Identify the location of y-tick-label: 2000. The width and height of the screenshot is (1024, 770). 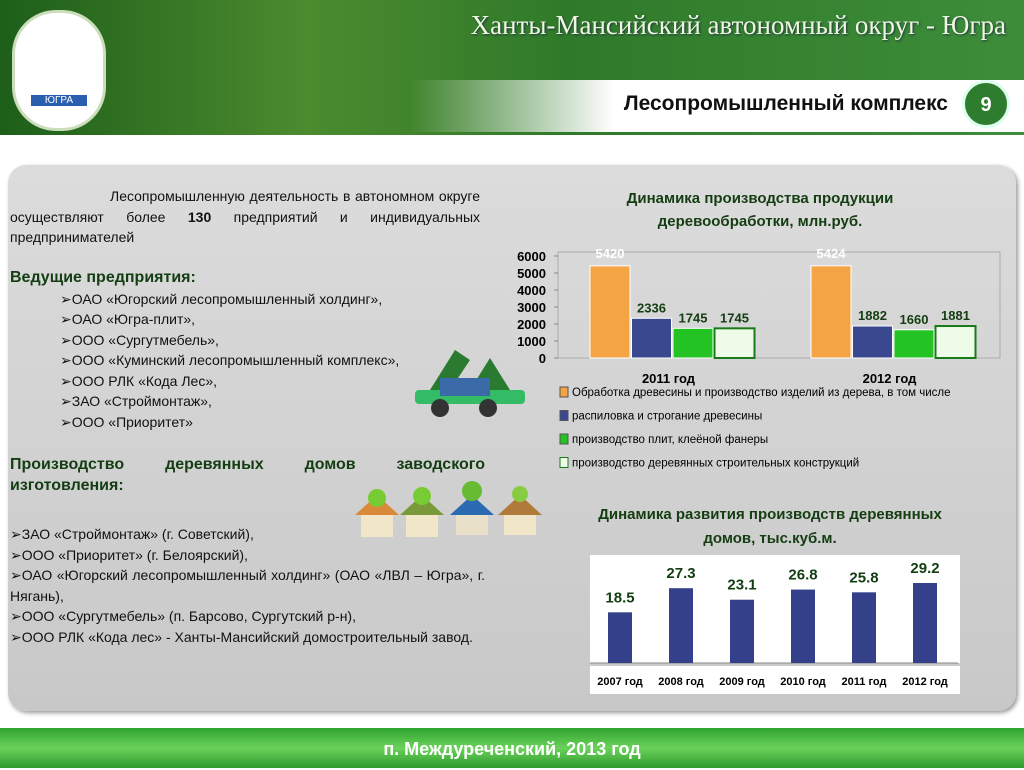
(531, 324).